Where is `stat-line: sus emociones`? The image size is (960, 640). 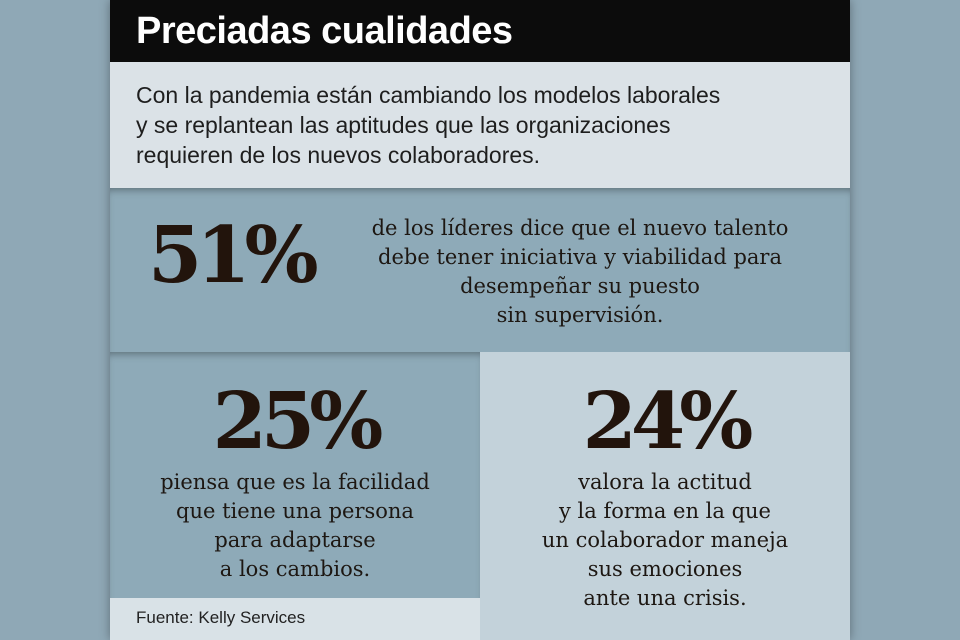 stat-line: sus emociones is located at coordinates (665, 569).